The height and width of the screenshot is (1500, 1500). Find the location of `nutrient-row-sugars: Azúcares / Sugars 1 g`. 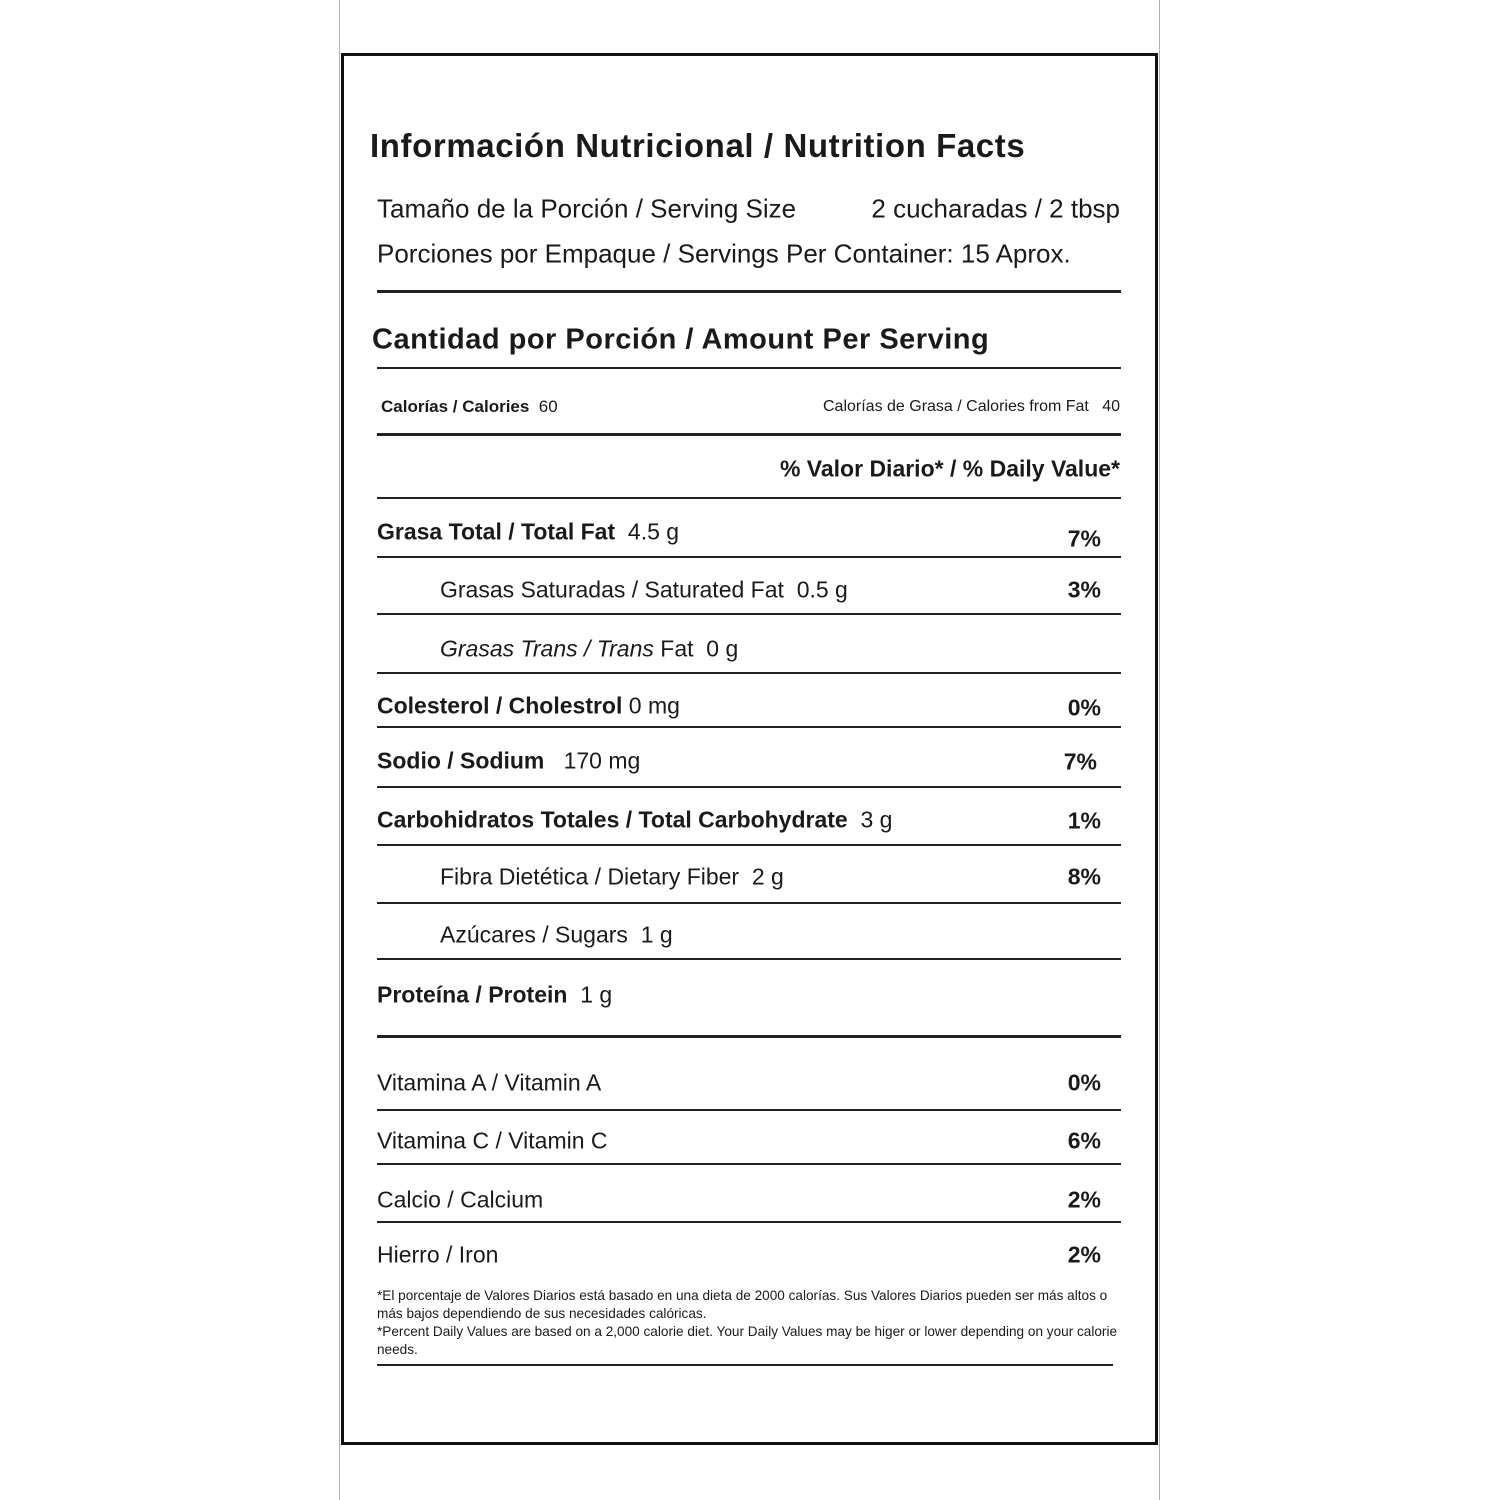

nutrient-row-sugars: Azúcares / Sugars 1 g is located at coordinates (556, 935).